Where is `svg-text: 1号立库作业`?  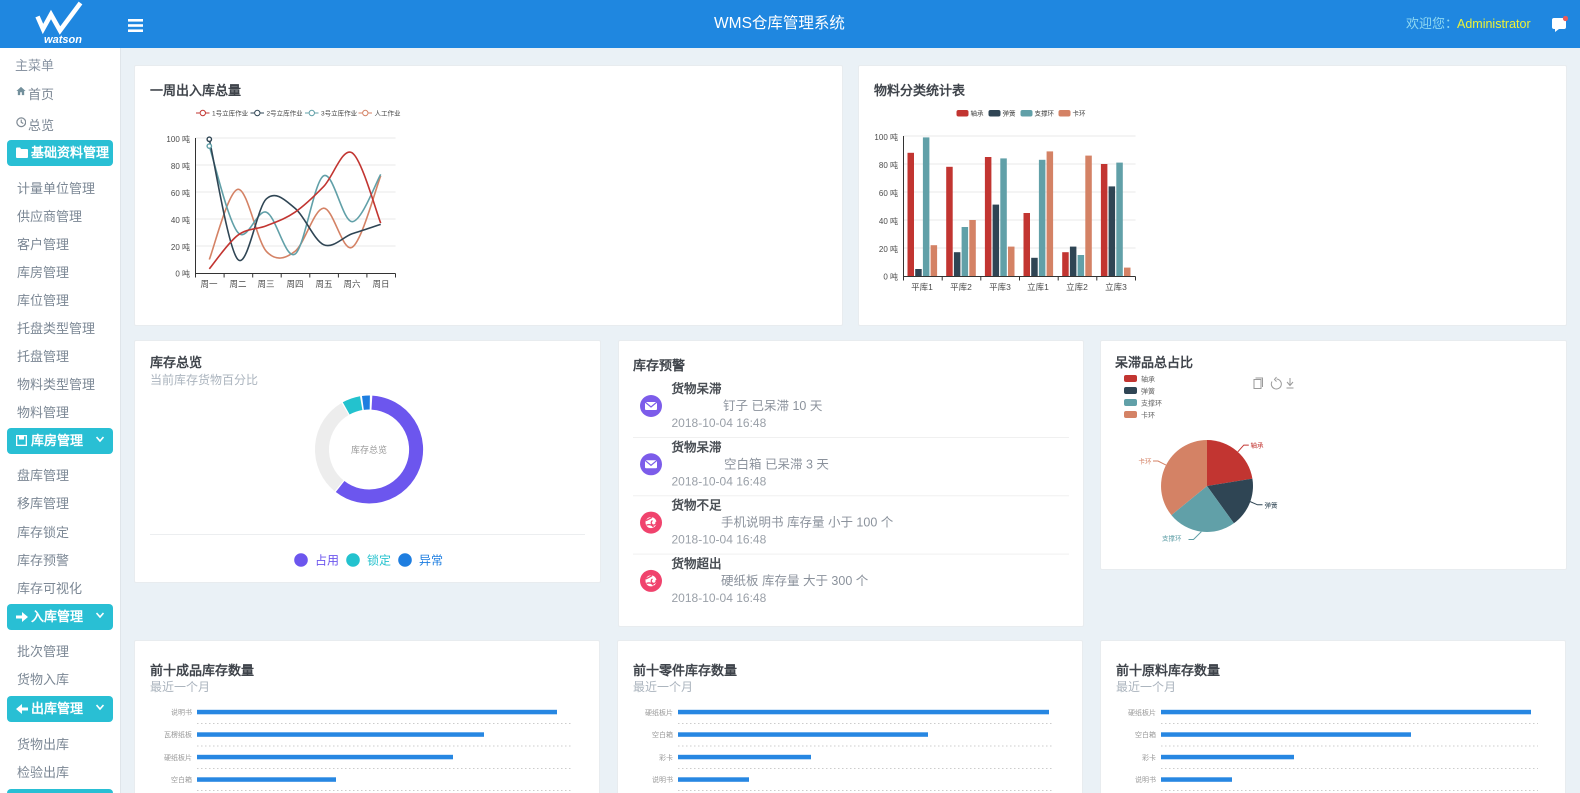 svg-text: 1号立库作业 is located at coordinates (230, 113).